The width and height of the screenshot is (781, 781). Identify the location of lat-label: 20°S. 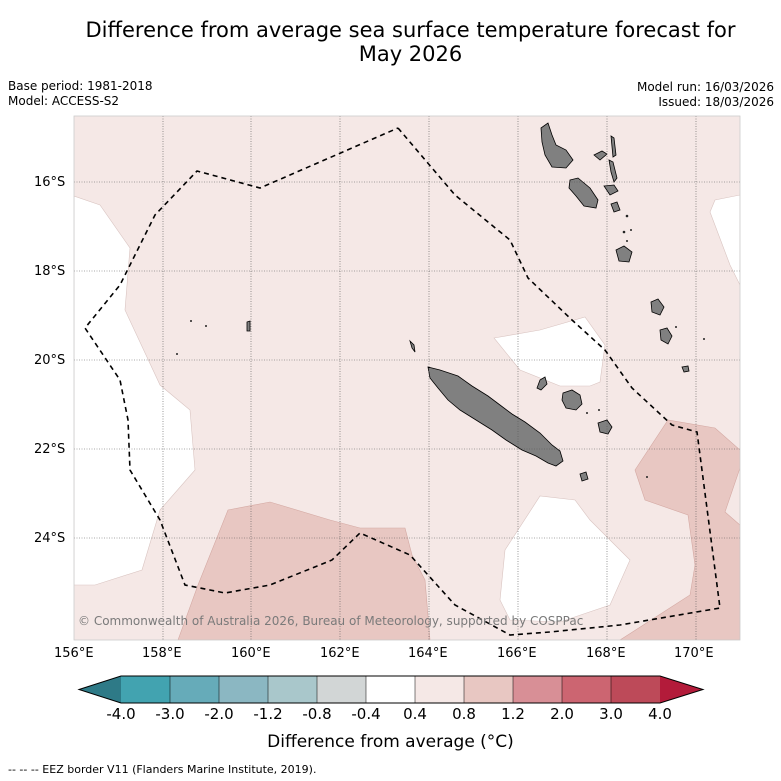
(50, 360).